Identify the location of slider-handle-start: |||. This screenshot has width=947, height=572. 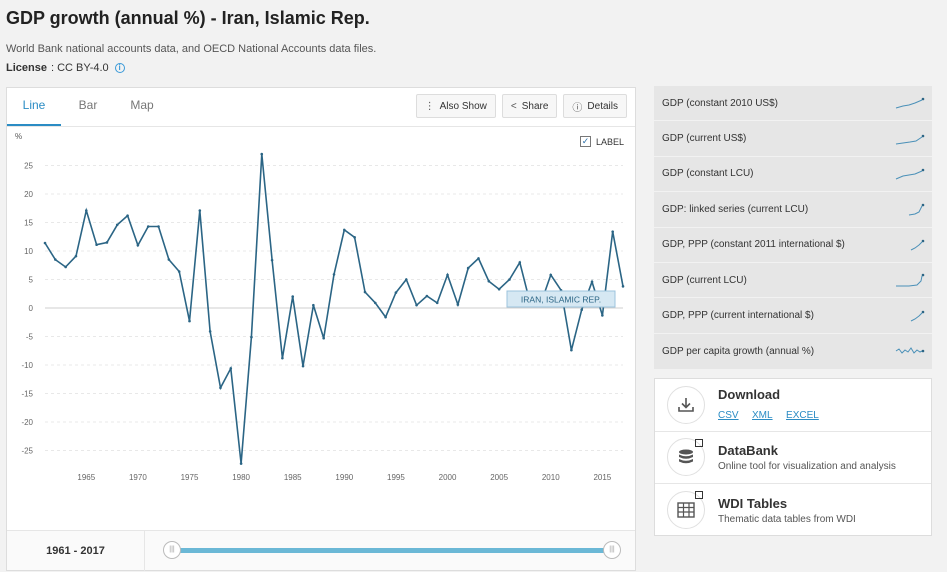
(172, 550).